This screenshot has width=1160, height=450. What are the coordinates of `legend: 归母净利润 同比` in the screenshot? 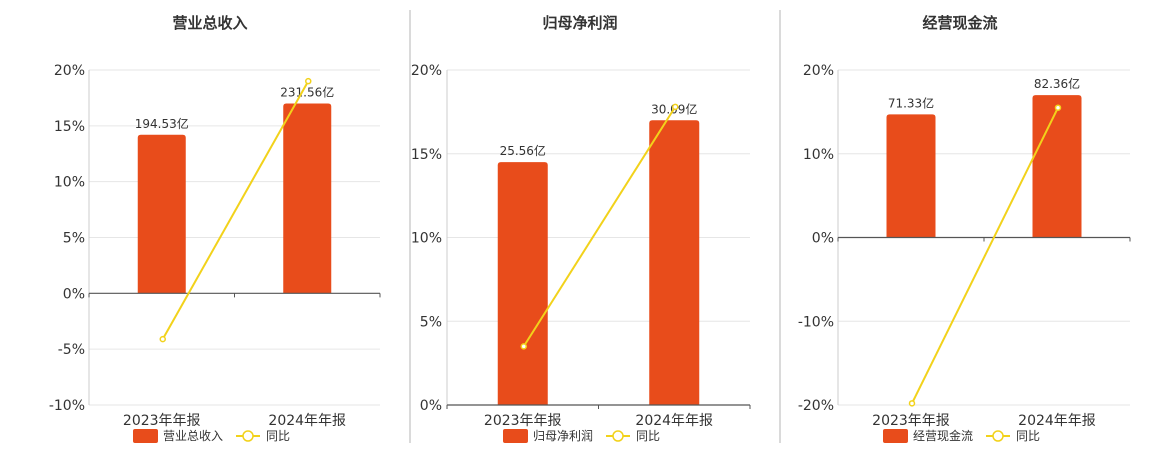 It's located at (581, 436).